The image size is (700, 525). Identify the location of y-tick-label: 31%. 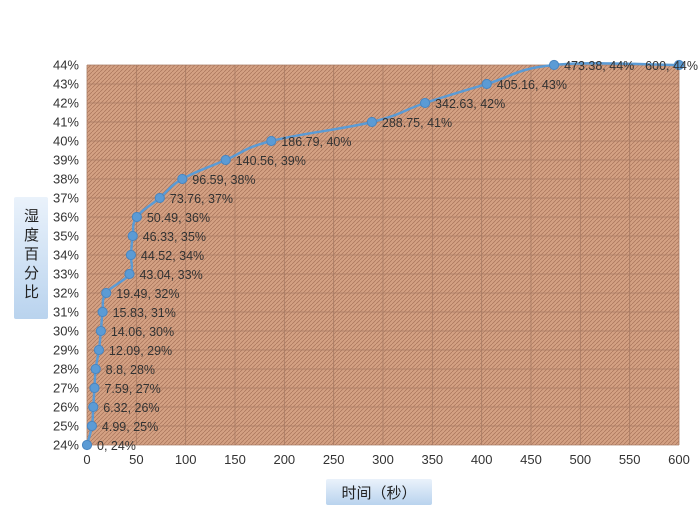
(66, 312).